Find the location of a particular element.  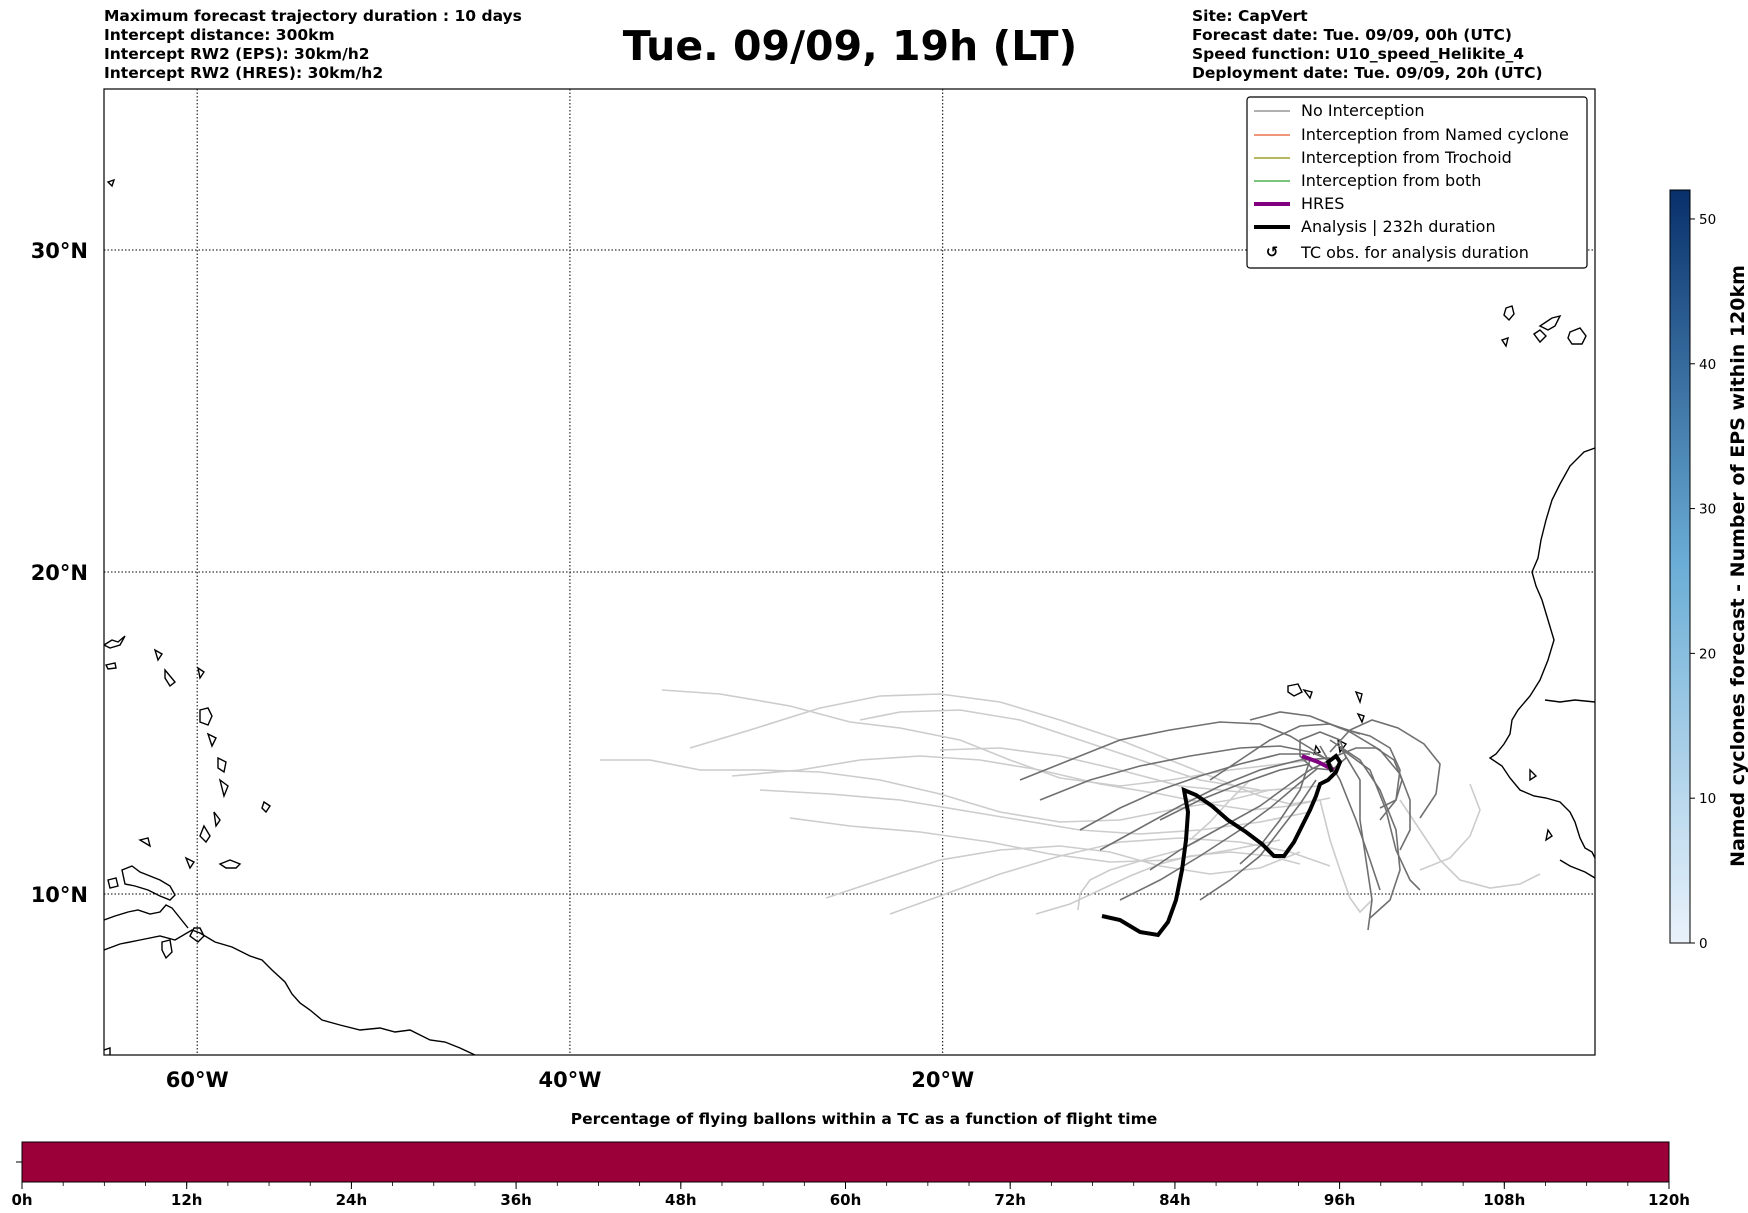

eps-trajectories-far is located at coordinates (1070, 802).